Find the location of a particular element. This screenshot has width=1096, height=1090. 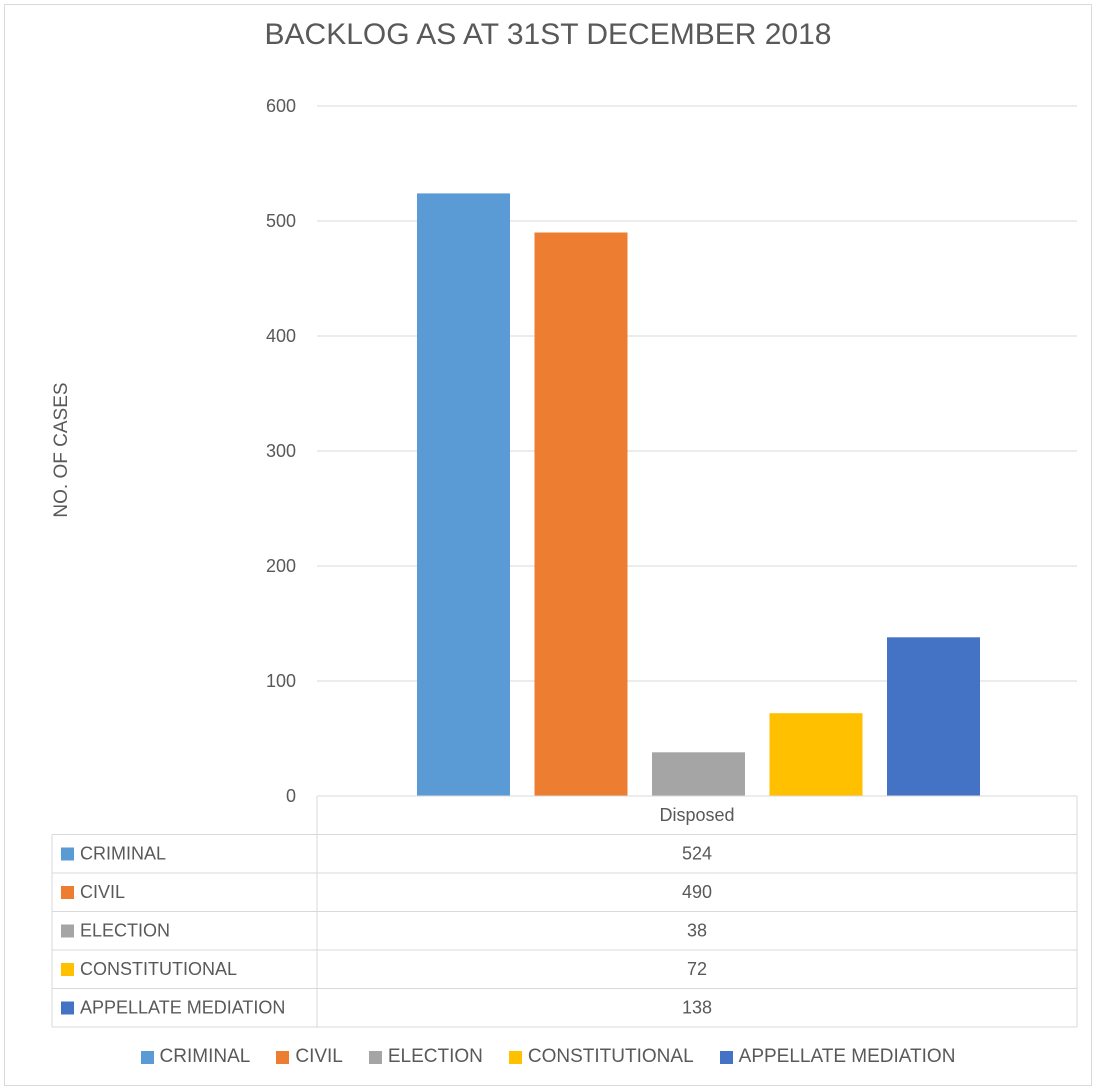

legend-label: CONSTITUTIONAL is located at coordinates (610, 1056).